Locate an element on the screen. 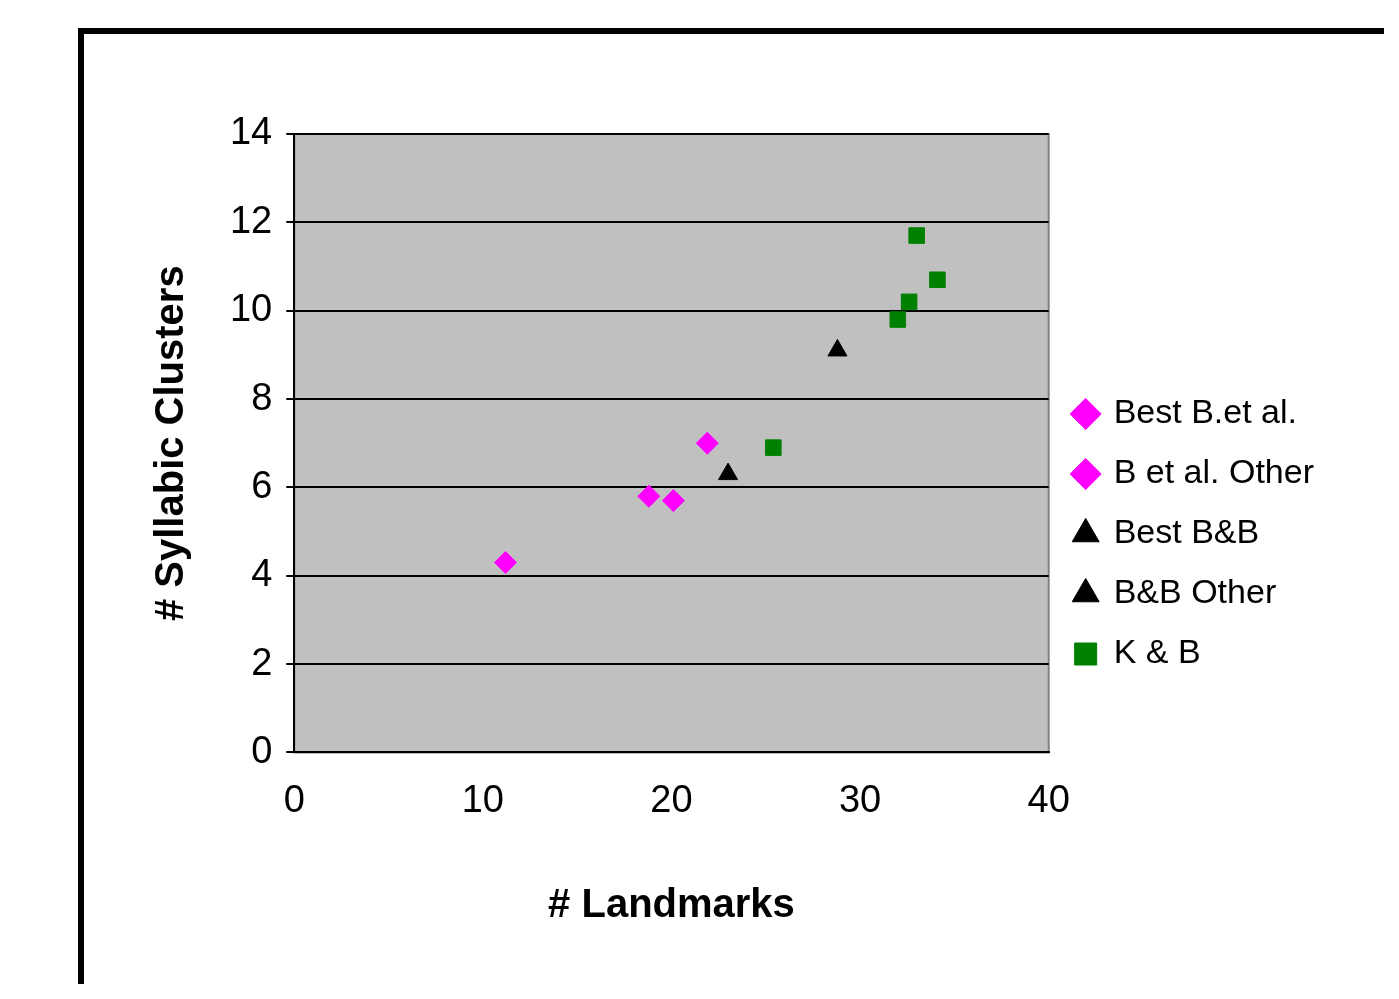  y-tick-label: 8 is located at coordinates (262, 396).